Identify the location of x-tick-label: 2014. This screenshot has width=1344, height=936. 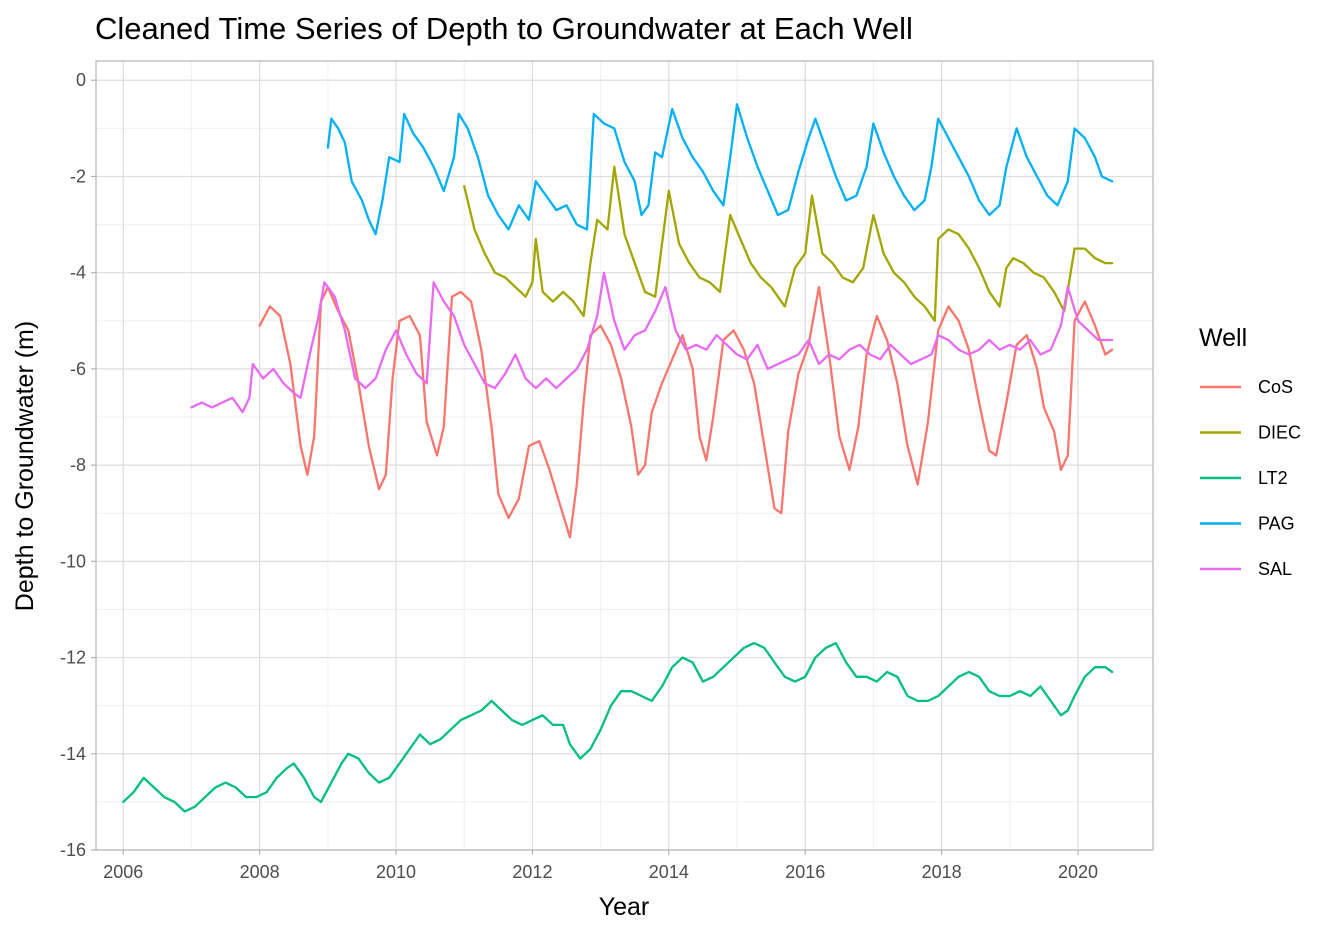
(669, 872).